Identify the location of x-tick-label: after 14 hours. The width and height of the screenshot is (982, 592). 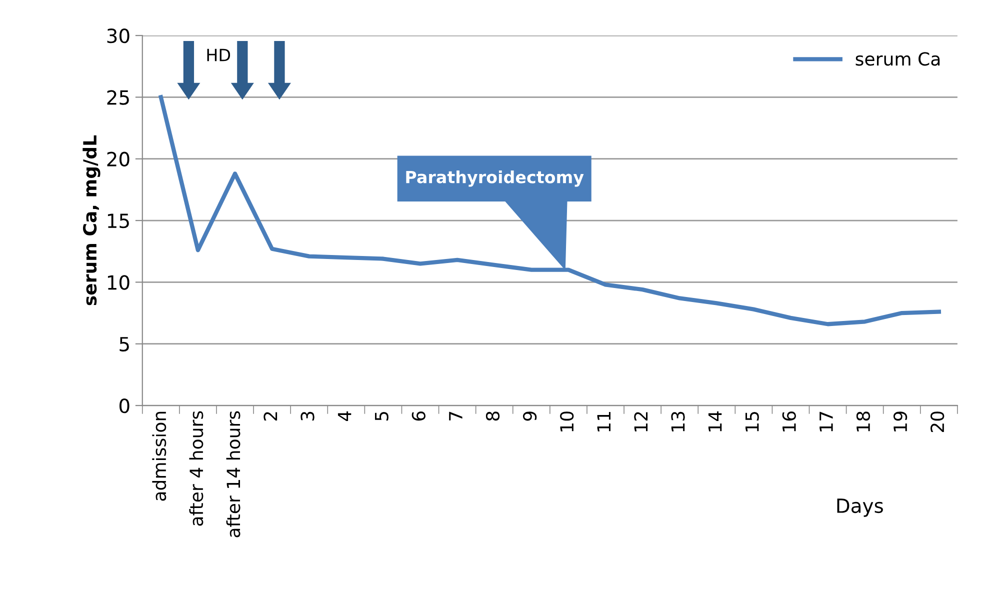
(233, 474).